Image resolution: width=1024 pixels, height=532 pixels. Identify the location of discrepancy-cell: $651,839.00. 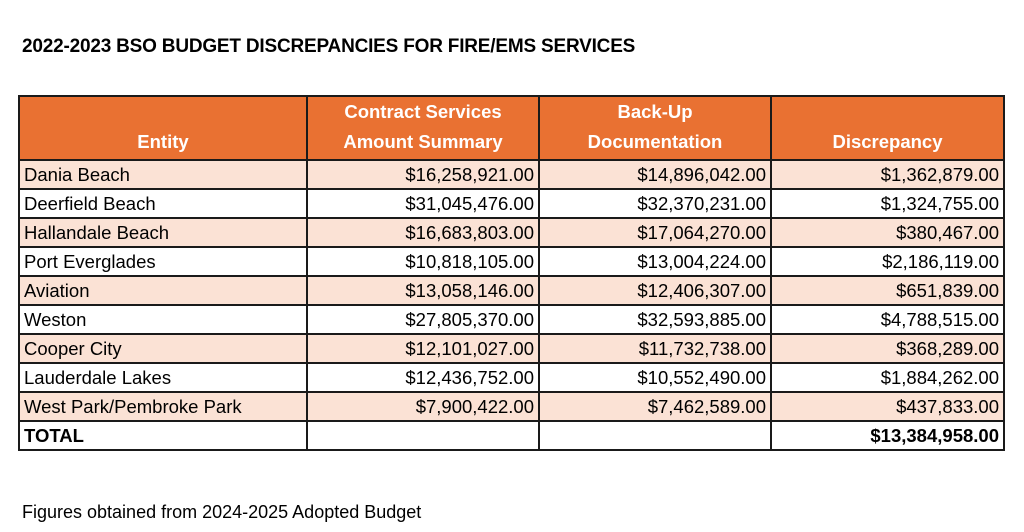
(887, 290).